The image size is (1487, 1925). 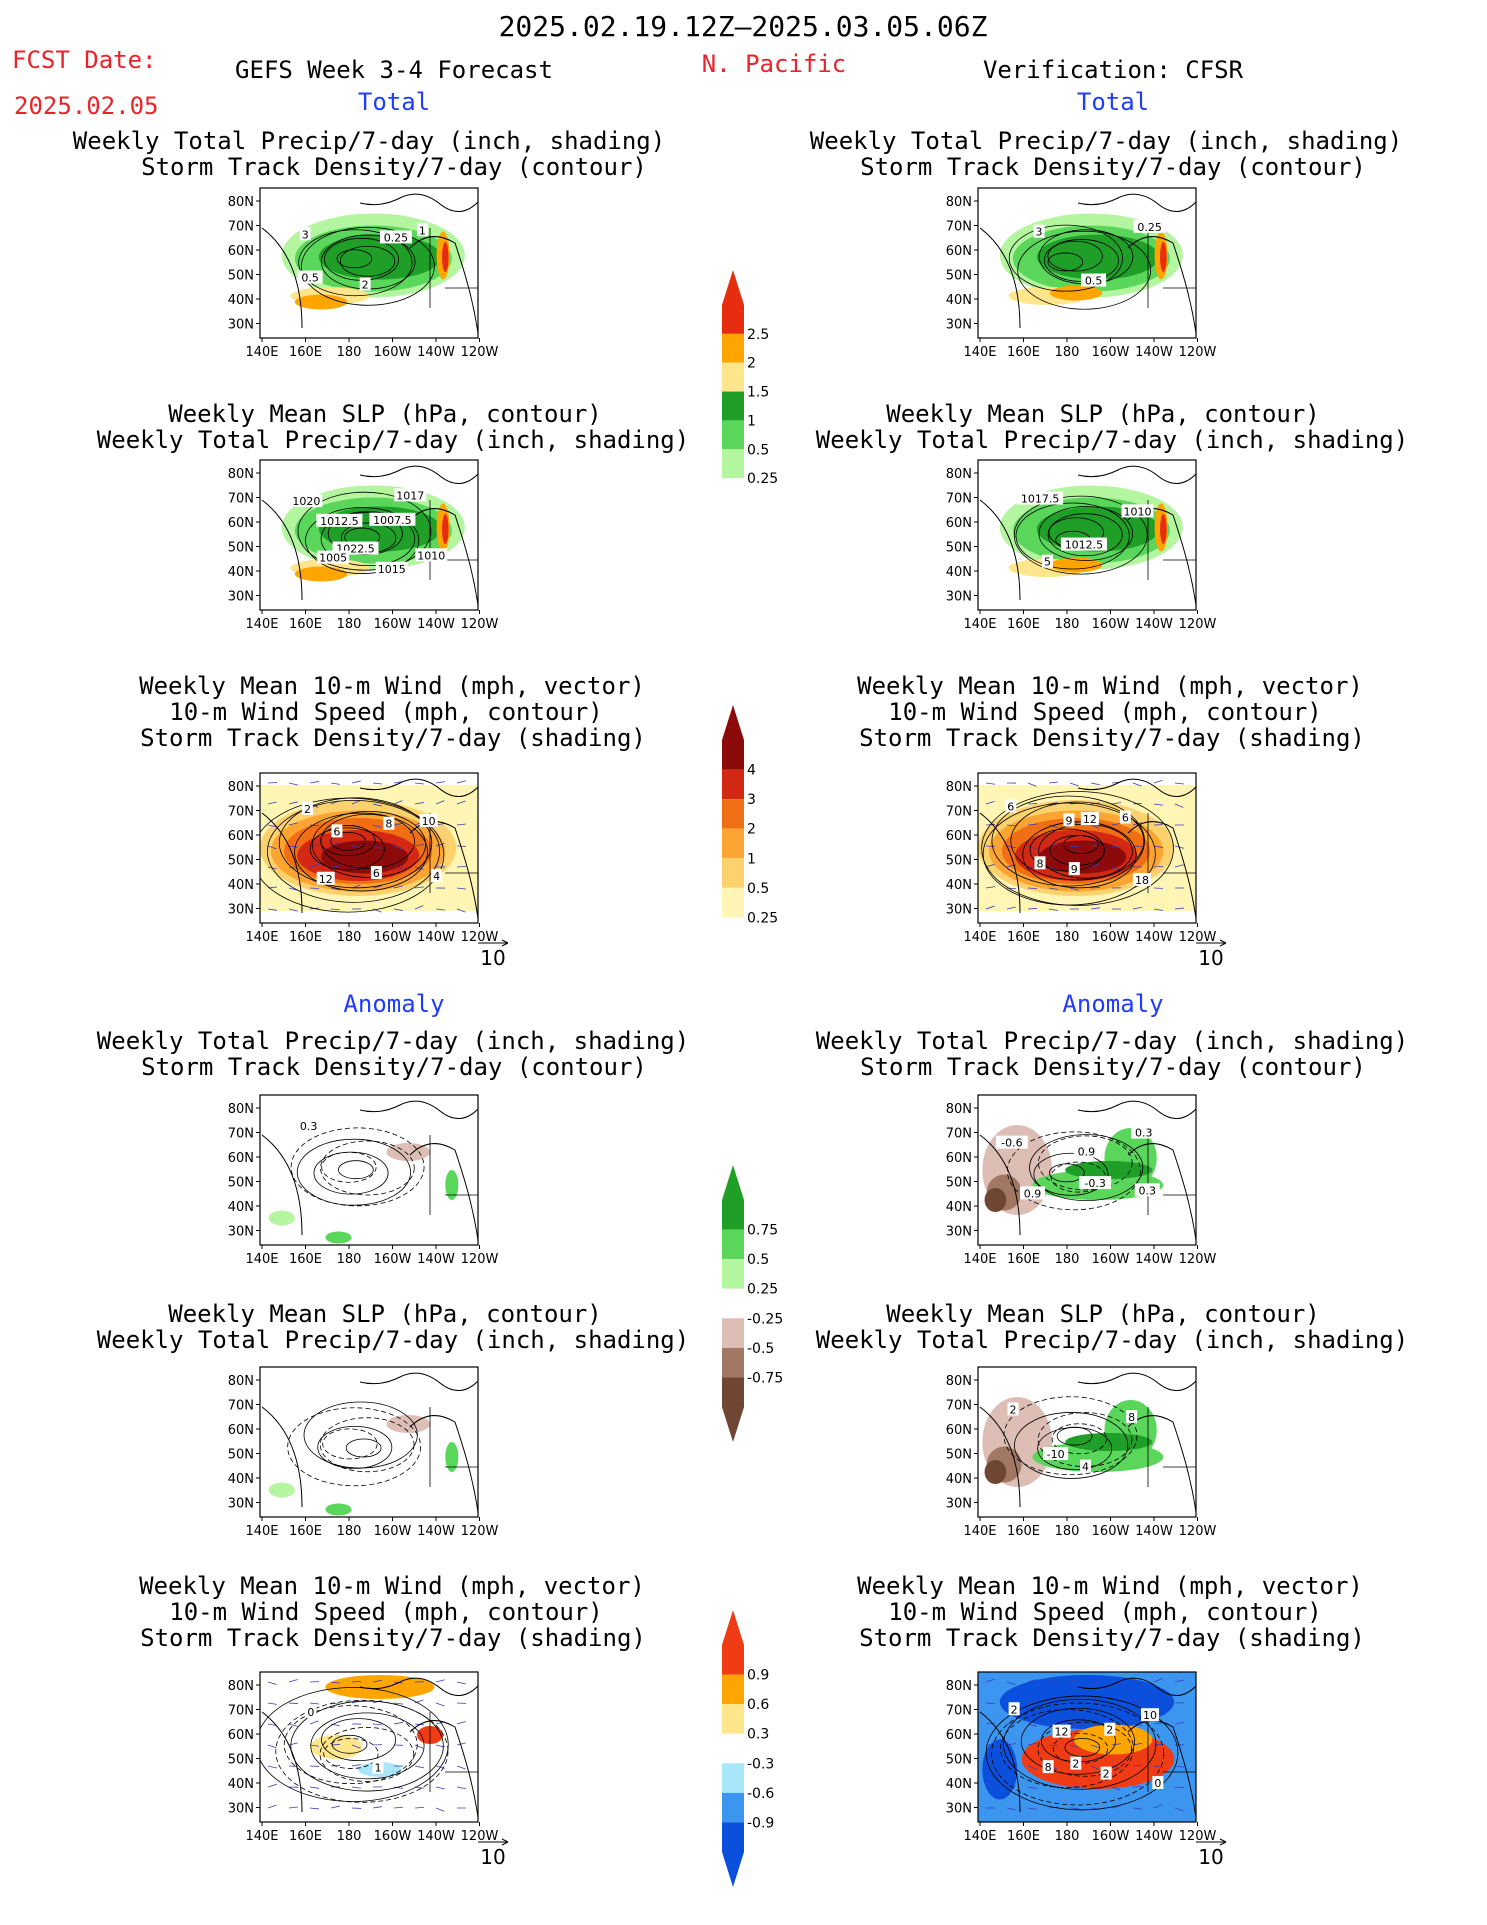 What do you see at coordinates (376, 873) in the screenshot?
I see `contour-label: 6` at bounding box center [376, 873].